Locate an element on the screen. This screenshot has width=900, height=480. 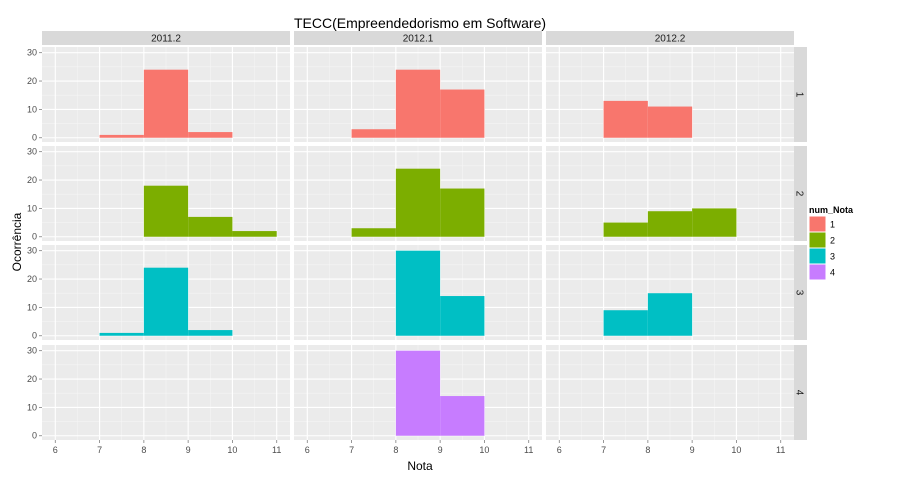
legend-label: 2 is located at coordinates (832, 241).